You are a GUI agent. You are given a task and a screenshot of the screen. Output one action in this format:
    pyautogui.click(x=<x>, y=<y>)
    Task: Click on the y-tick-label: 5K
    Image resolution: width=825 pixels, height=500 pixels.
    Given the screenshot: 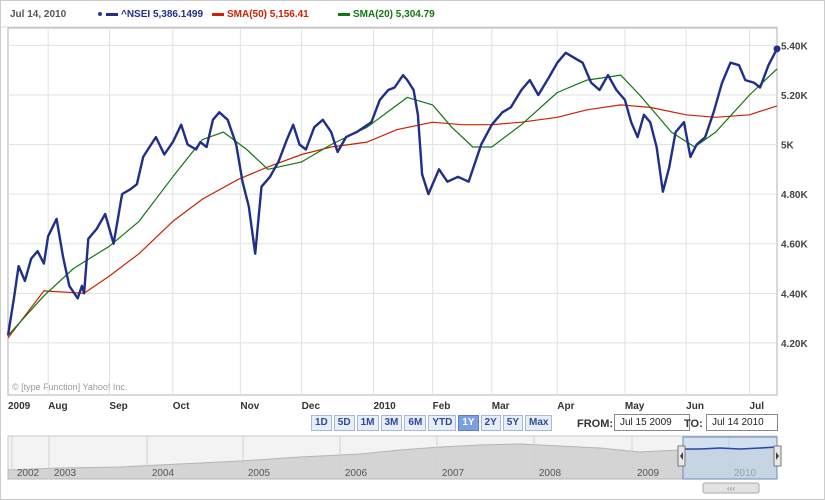 What is the action you would take?
    pyautogui.click(x=788, y=146)
    